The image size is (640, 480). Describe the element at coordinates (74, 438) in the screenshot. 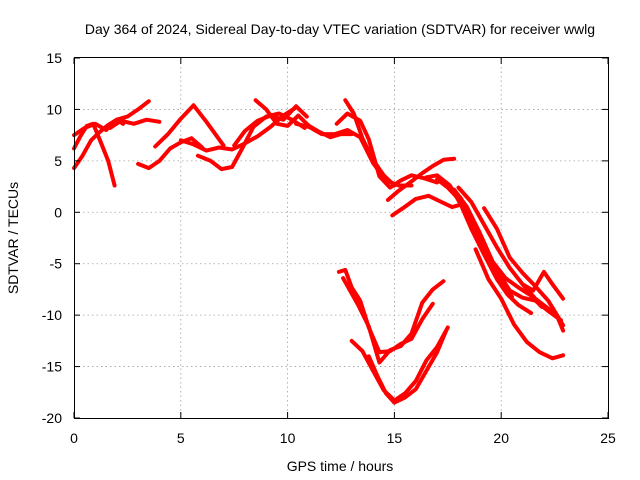

I see `x-tick-label: 0` at that location.